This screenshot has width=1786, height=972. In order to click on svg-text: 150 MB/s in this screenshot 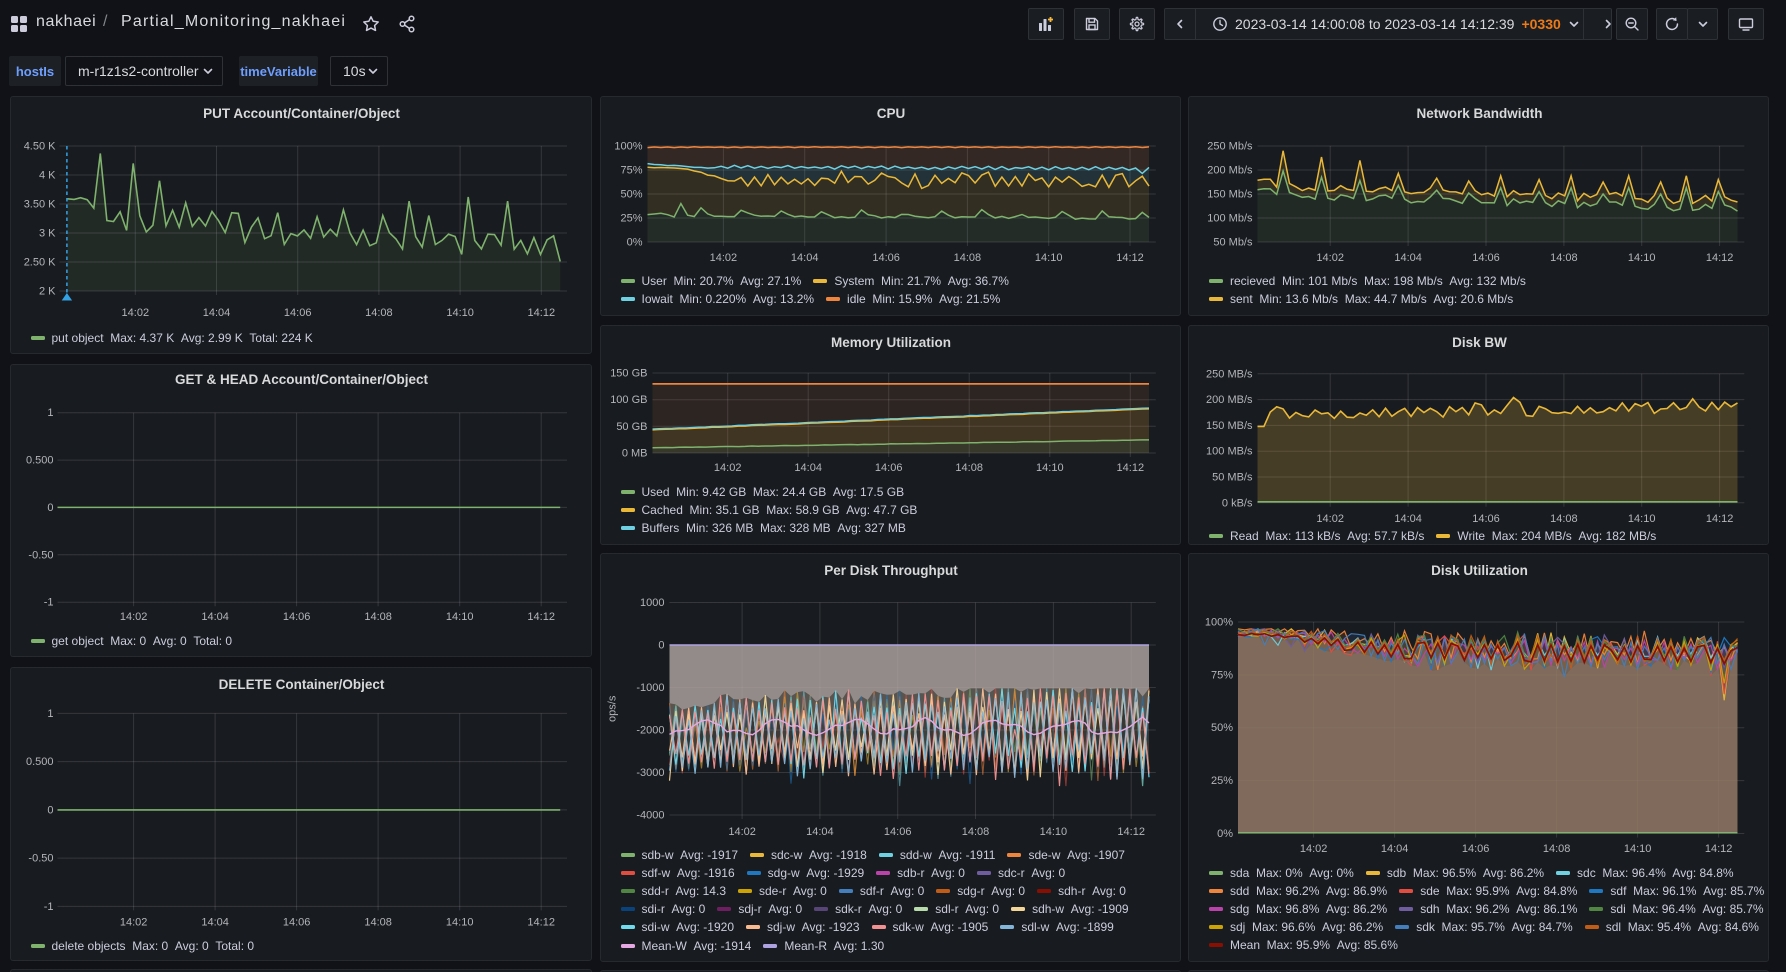, I will do `click(1229, 426)`.